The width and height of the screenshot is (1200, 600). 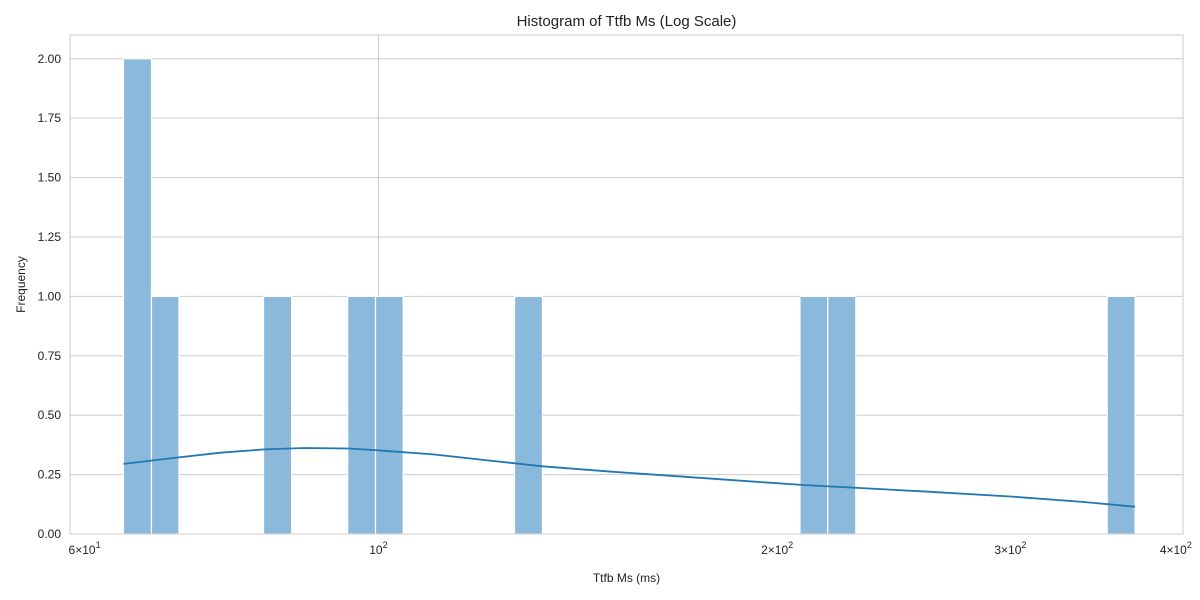 I want to click on x-tick-label: 4×10², so click(x=1176, y=548).